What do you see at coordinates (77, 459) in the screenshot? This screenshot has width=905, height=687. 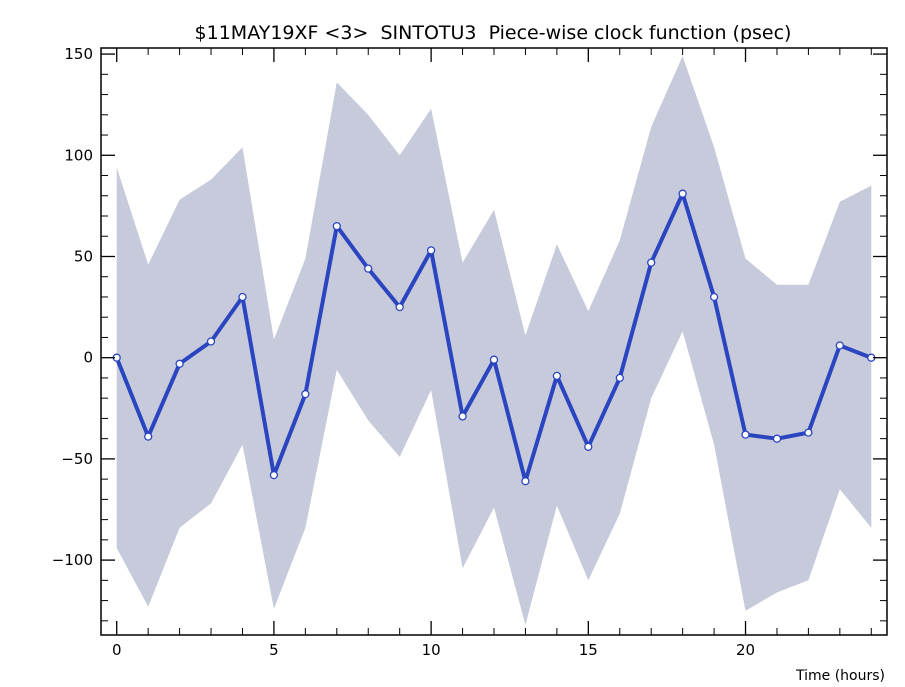 I see `y-tick-label: −50` at bounding box center [77, 459].